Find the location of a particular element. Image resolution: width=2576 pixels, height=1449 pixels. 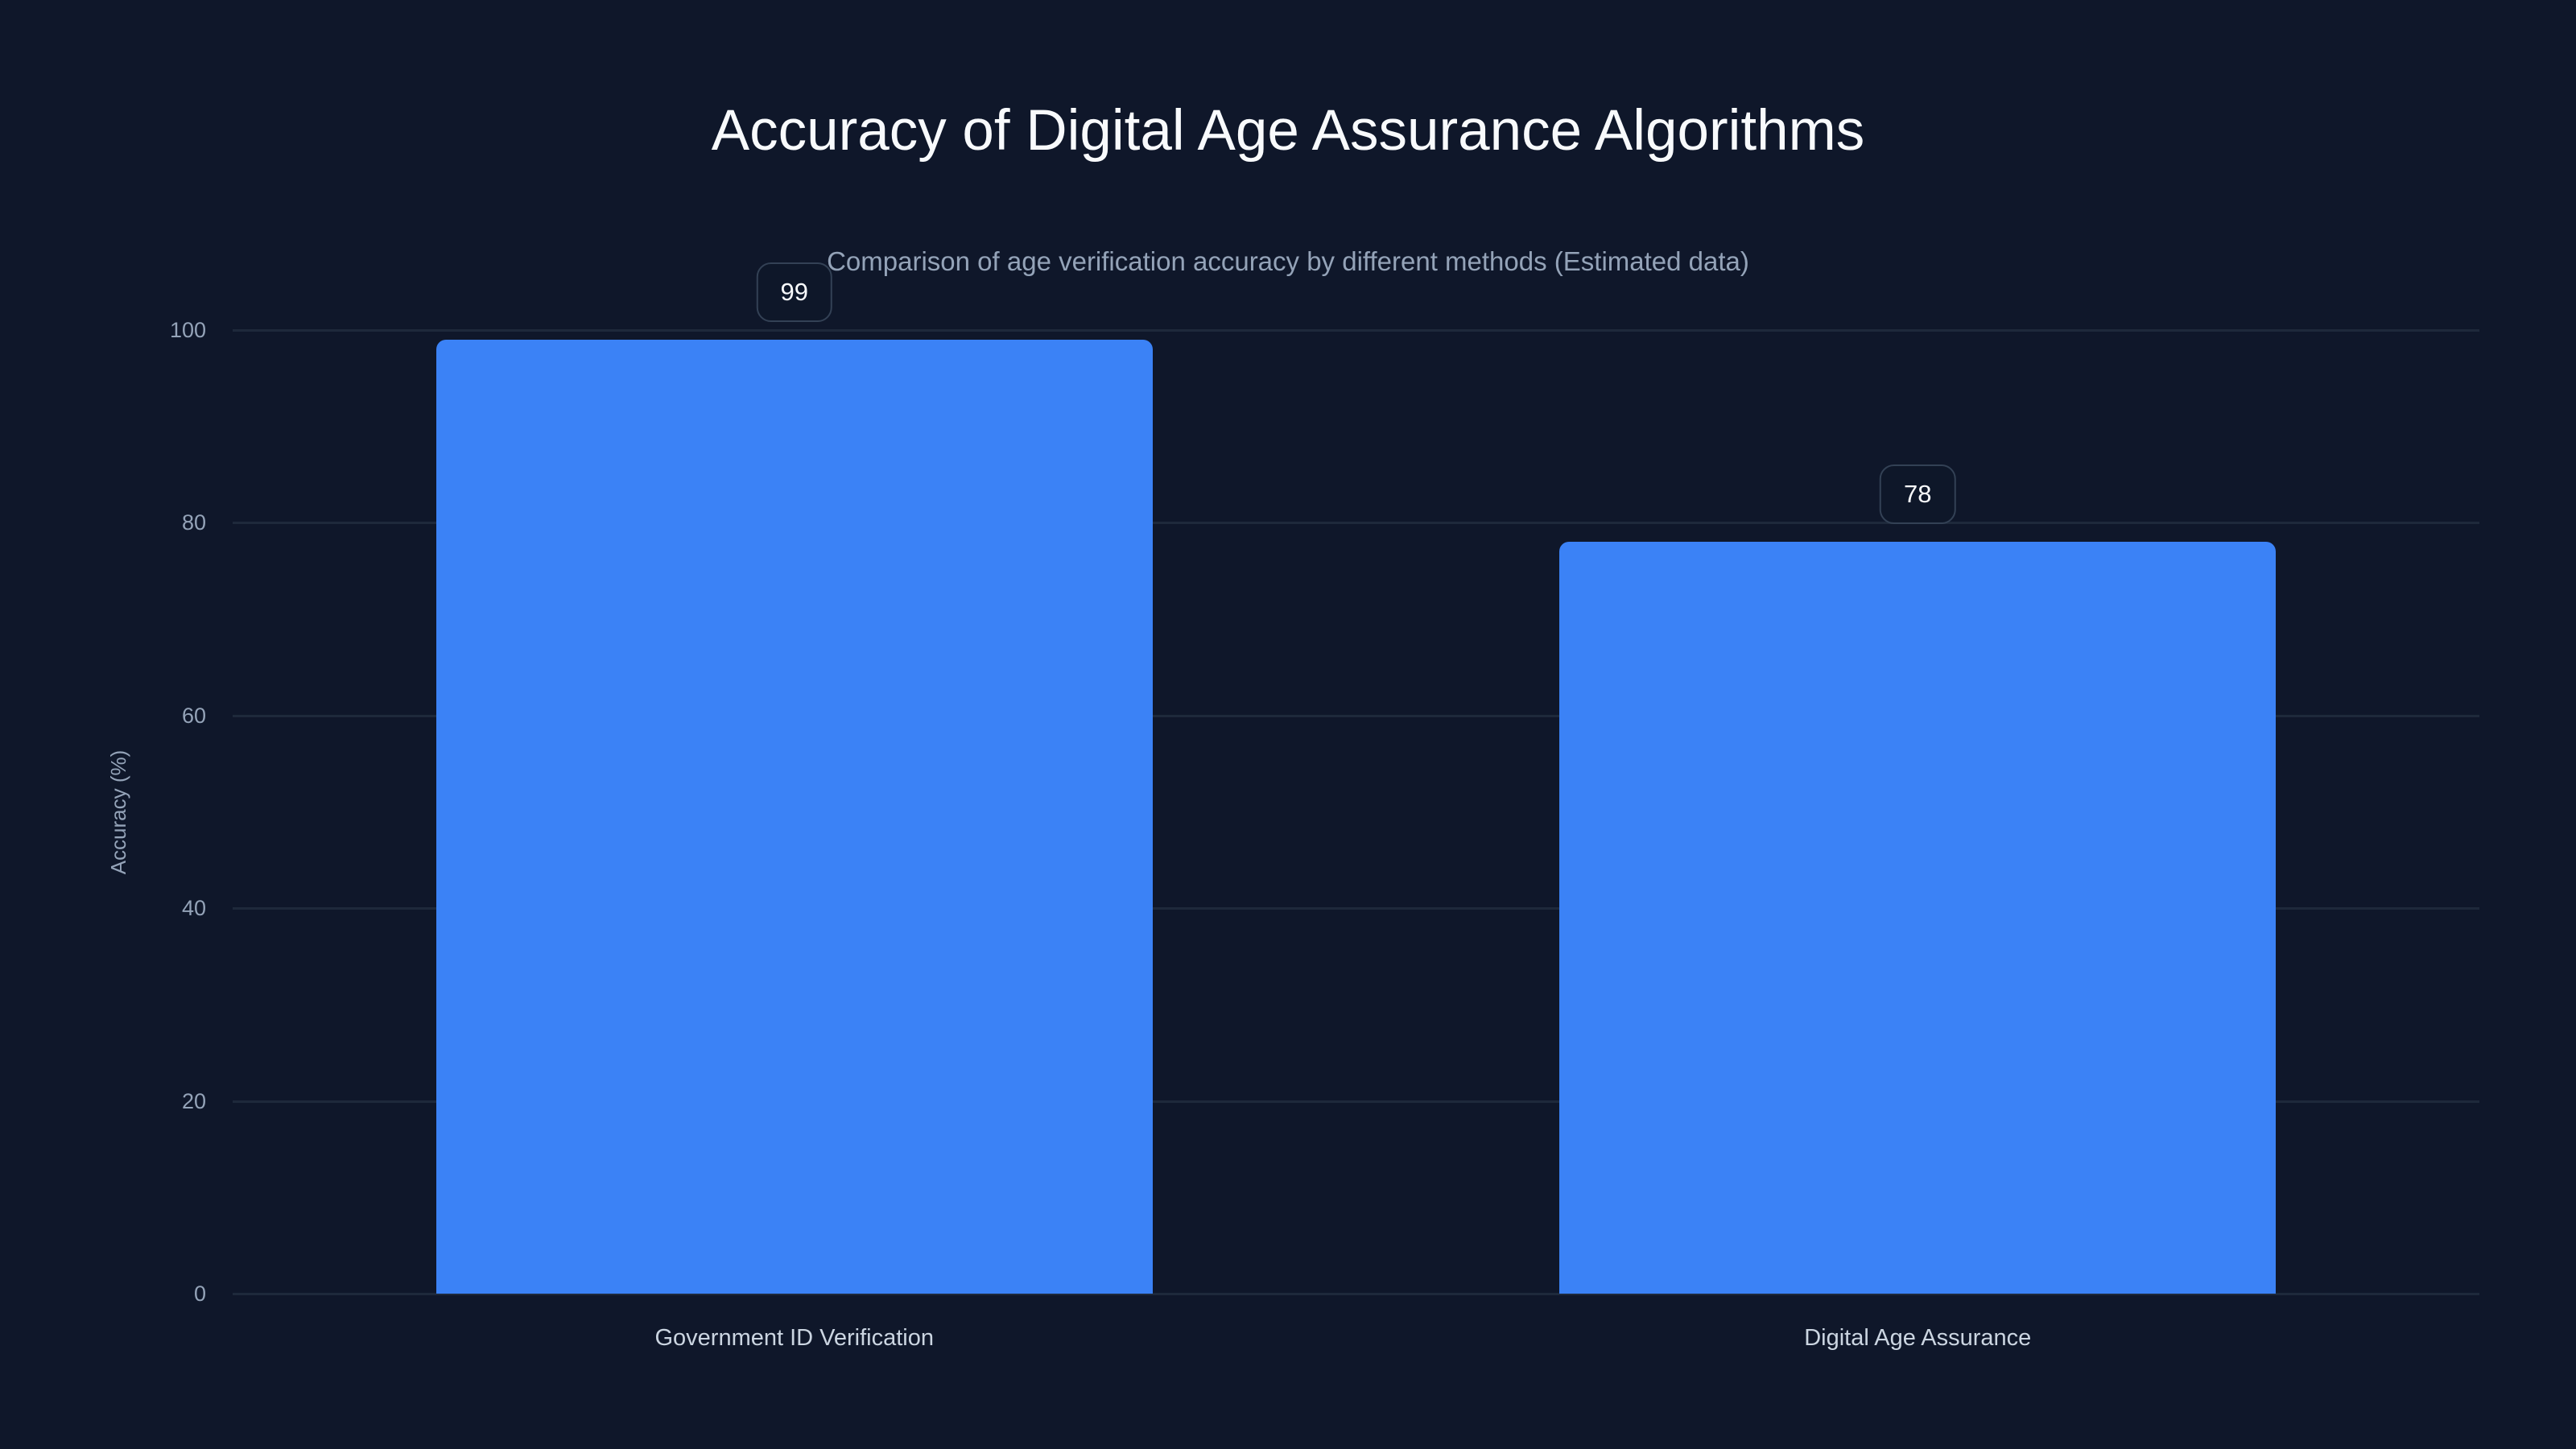

y-tick-label: 60 is located at coordinates (193, 715).